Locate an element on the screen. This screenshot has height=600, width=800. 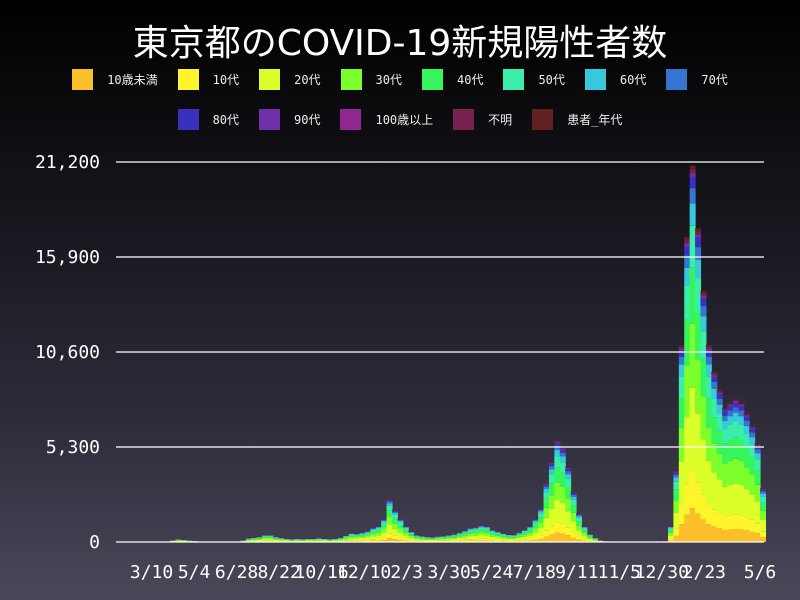
legend-item: 80代 is located at coordinates (208, 119).